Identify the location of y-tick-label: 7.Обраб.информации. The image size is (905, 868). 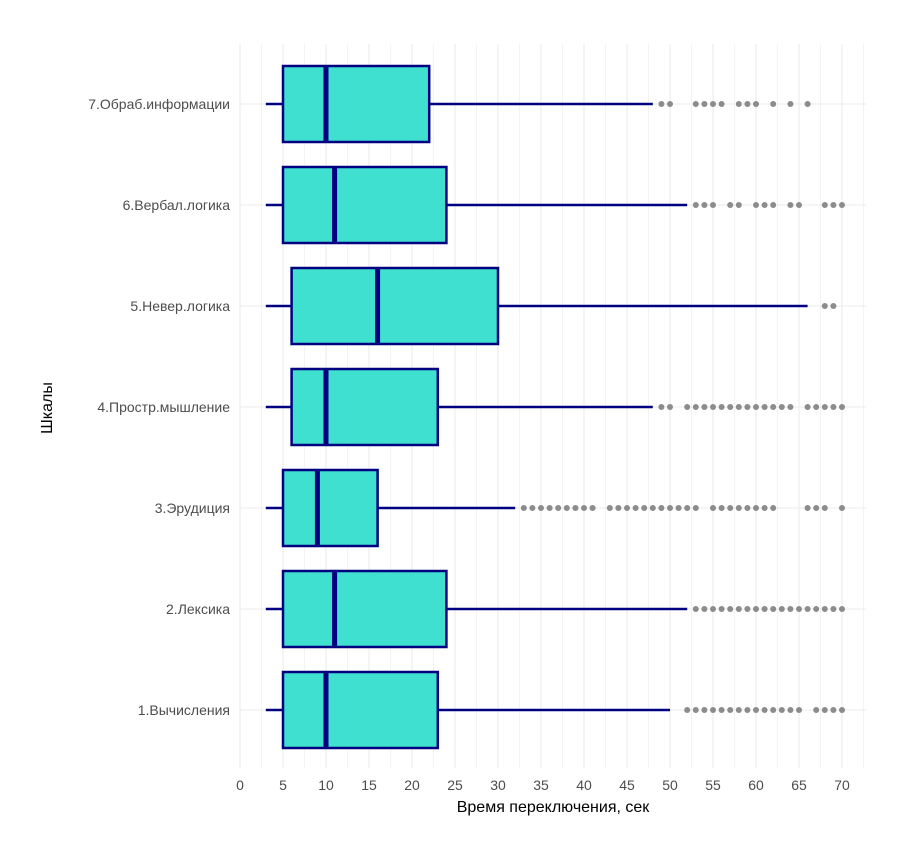
(159, 104).